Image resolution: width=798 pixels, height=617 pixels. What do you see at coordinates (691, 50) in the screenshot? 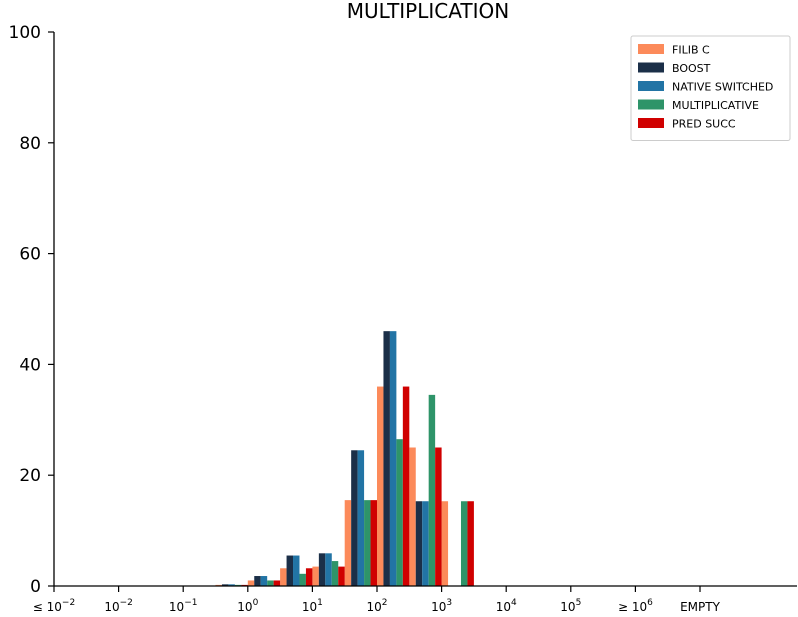
I see `legend-label: FILIB C` at bounding box center [691, 50].